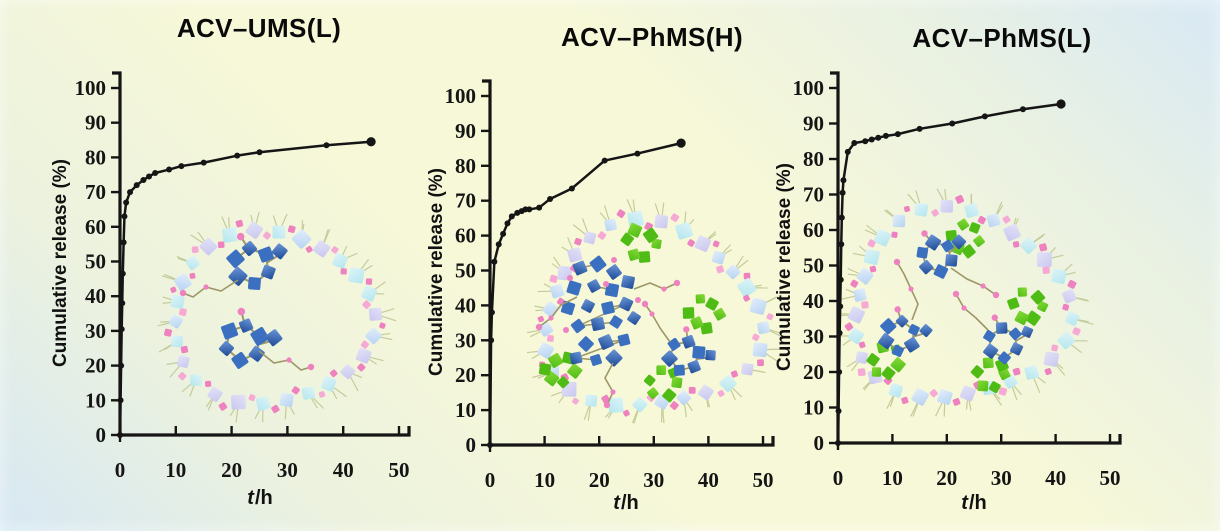 This screenshot has width=1220, height=531. Describe the element at coordinates (259, 28) in the screenshot. I see `chart-title-acv-ums-l: ACV–UMS(L)` at that location.